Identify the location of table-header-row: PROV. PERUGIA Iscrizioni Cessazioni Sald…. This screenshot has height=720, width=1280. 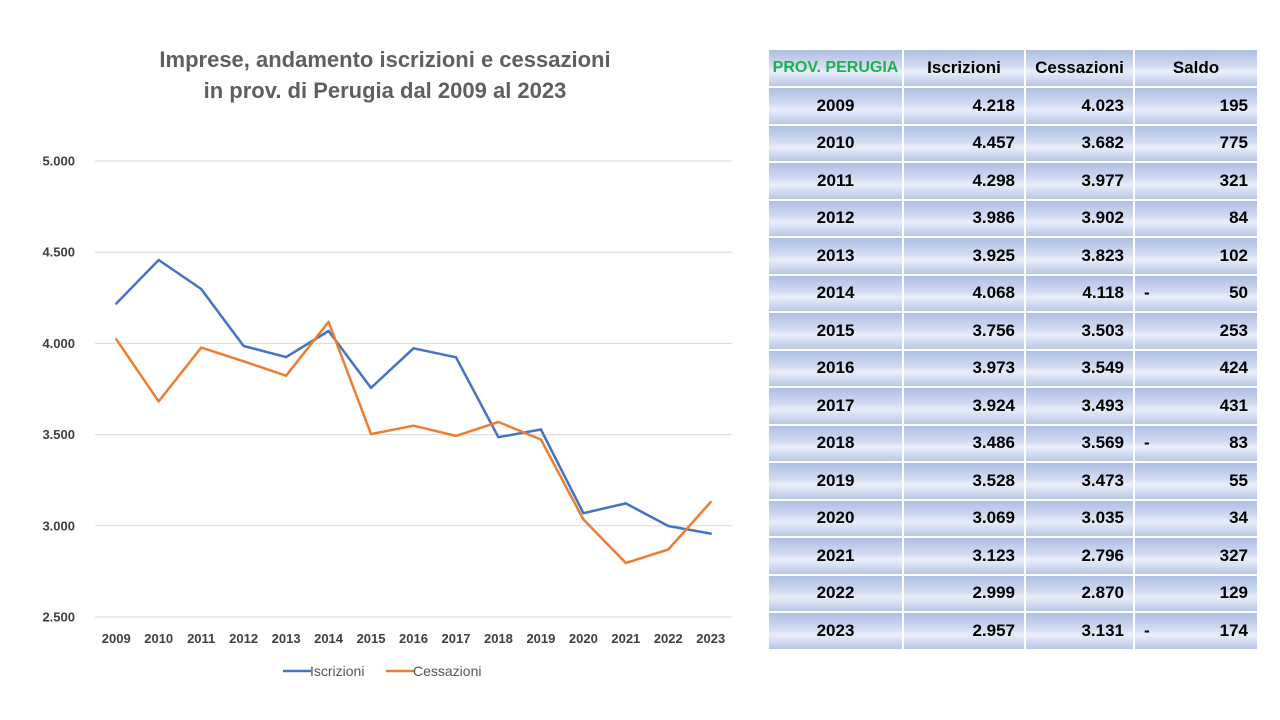
(1013, 69).